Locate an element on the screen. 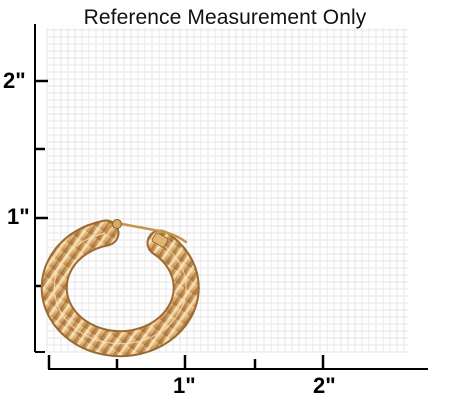 This screenshot has height=400, width=450. y-axis-label-1in: 1" is located at coordinates (18, 216).